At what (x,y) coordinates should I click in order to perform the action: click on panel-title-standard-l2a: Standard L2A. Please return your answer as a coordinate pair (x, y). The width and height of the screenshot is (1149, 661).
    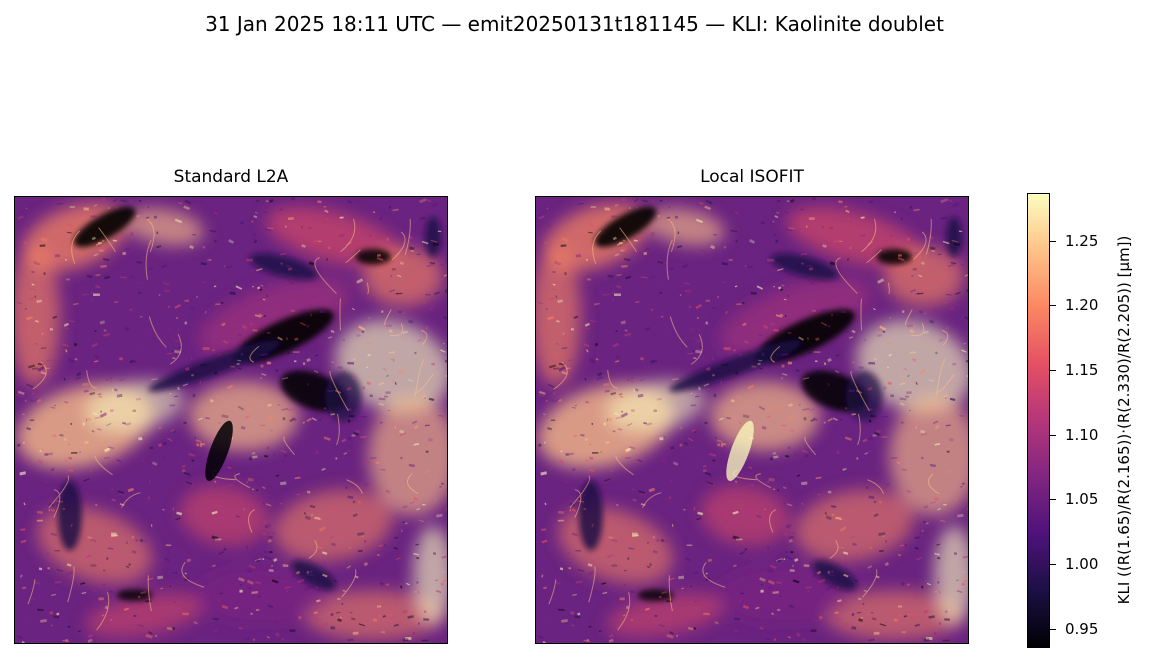
    Looking at the image, I should click on (231, 177).